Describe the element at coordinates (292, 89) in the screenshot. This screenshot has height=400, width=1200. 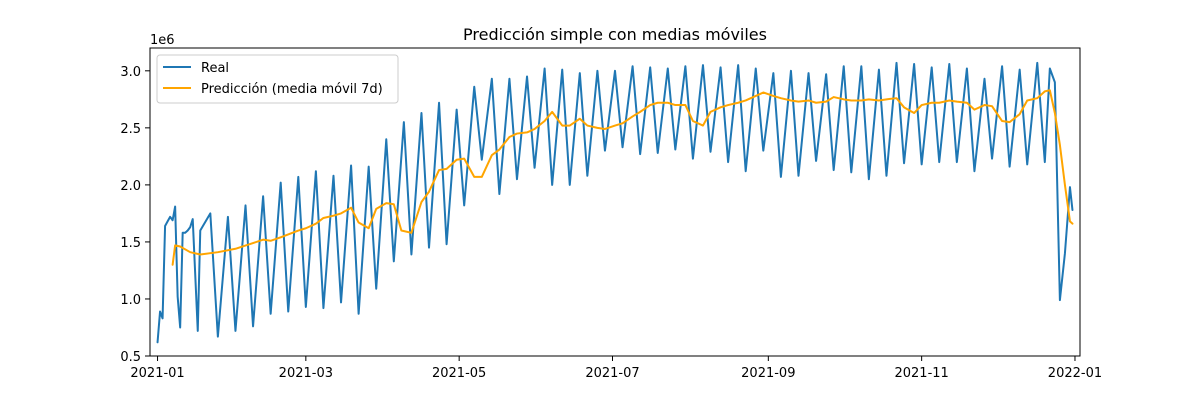
I see `legend-label-1: Predicción (media móvil 7d)` at that location.